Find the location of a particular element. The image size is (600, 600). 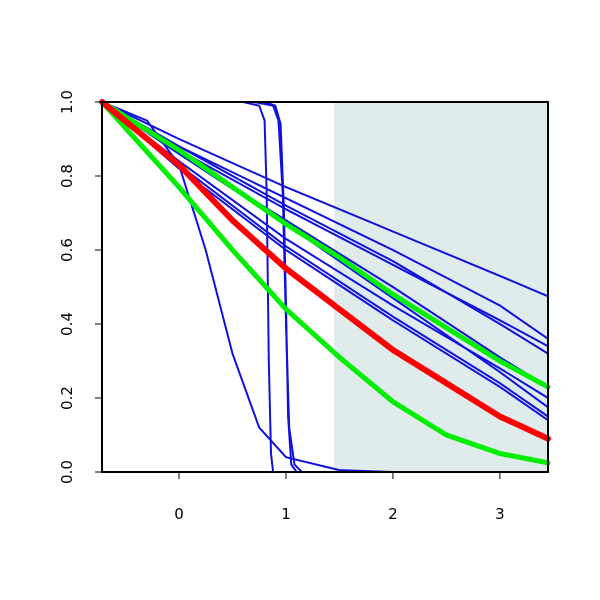

y-tick-label: 0.0 is located at coordinates (67, 472).